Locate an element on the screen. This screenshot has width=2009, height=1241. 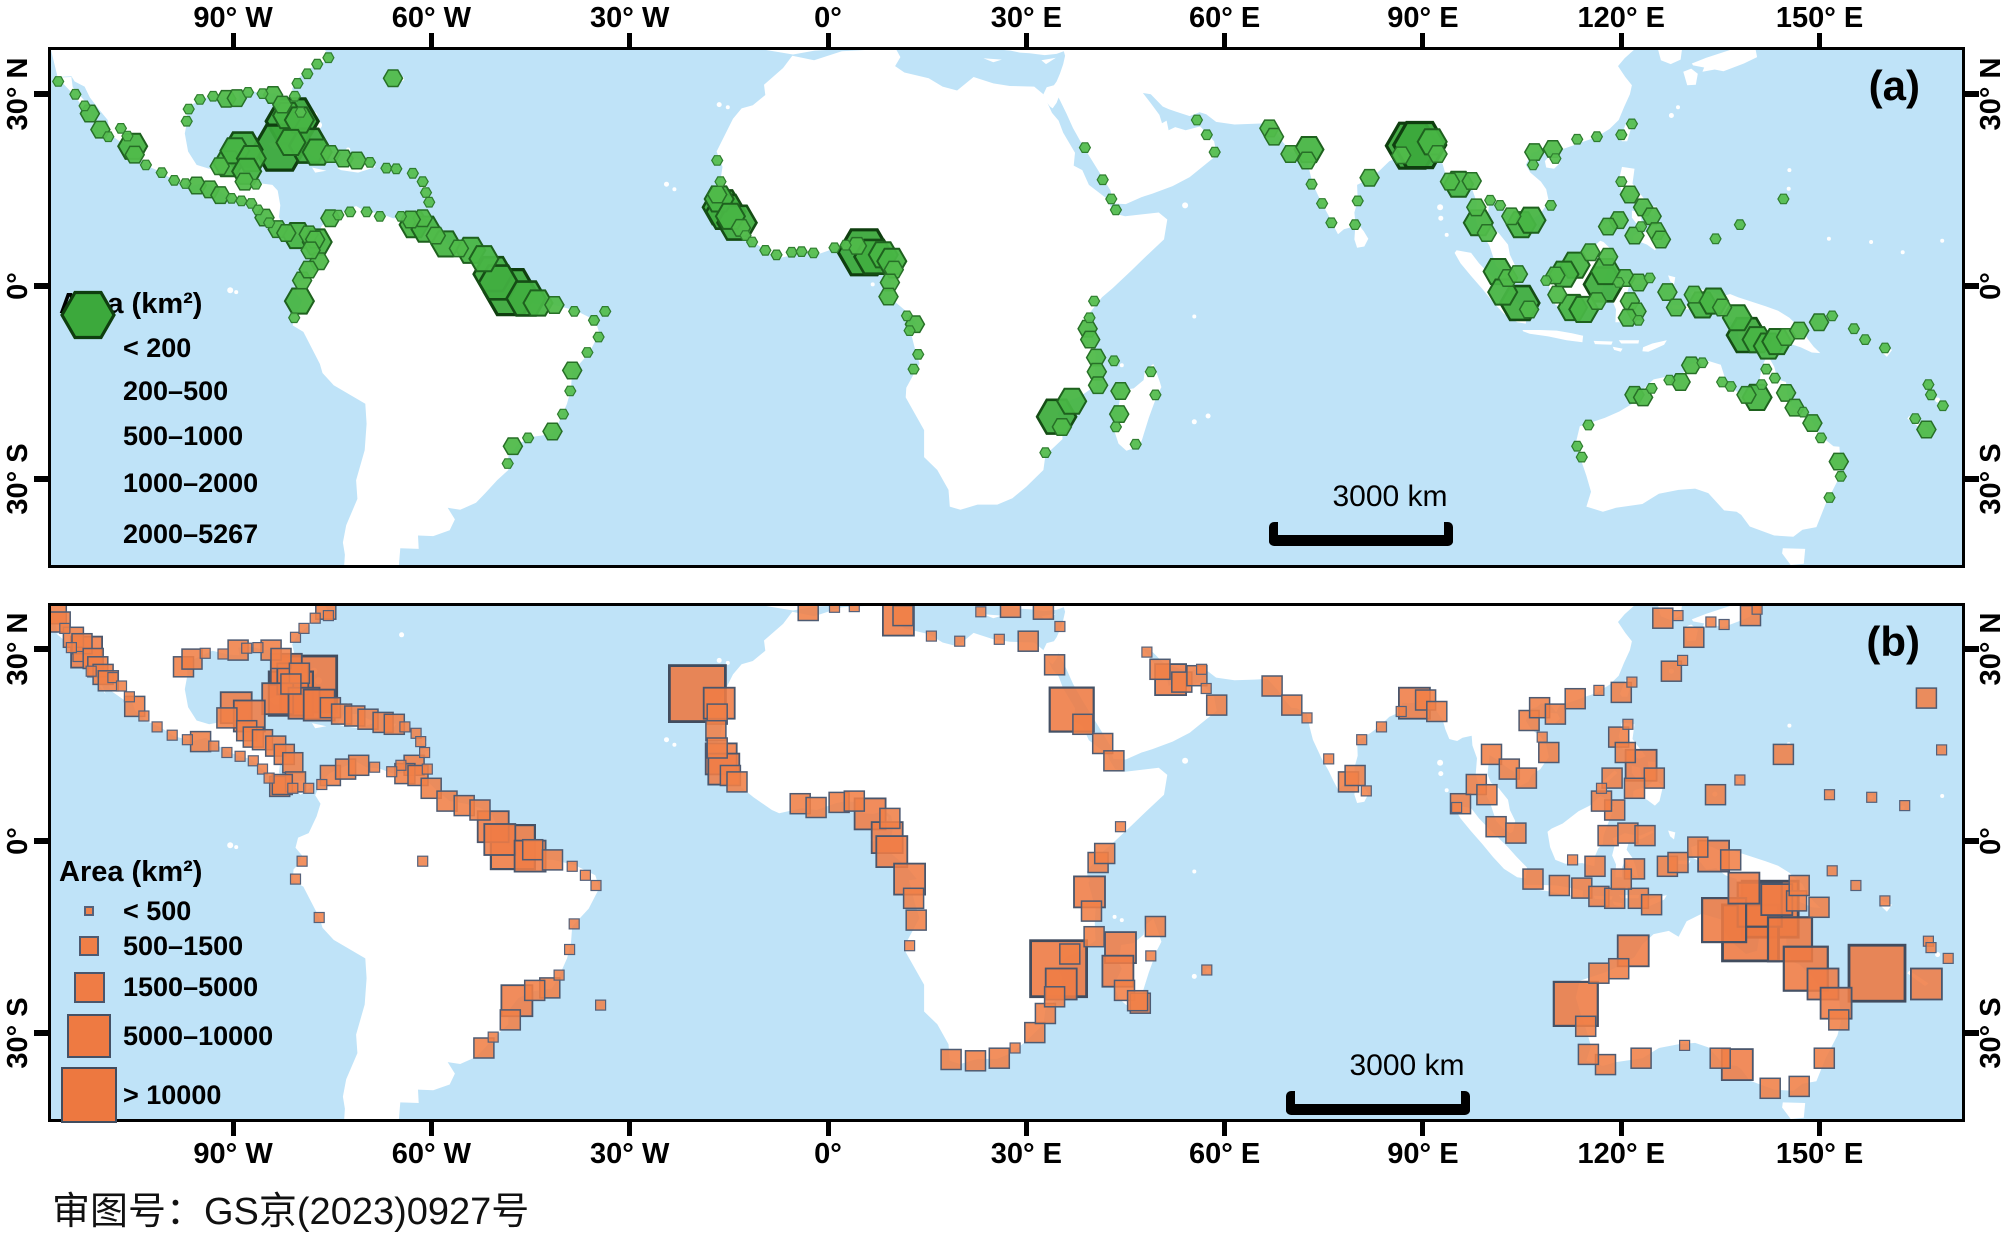
legend-item: 500–1000 is located at coordinates (158, 378).